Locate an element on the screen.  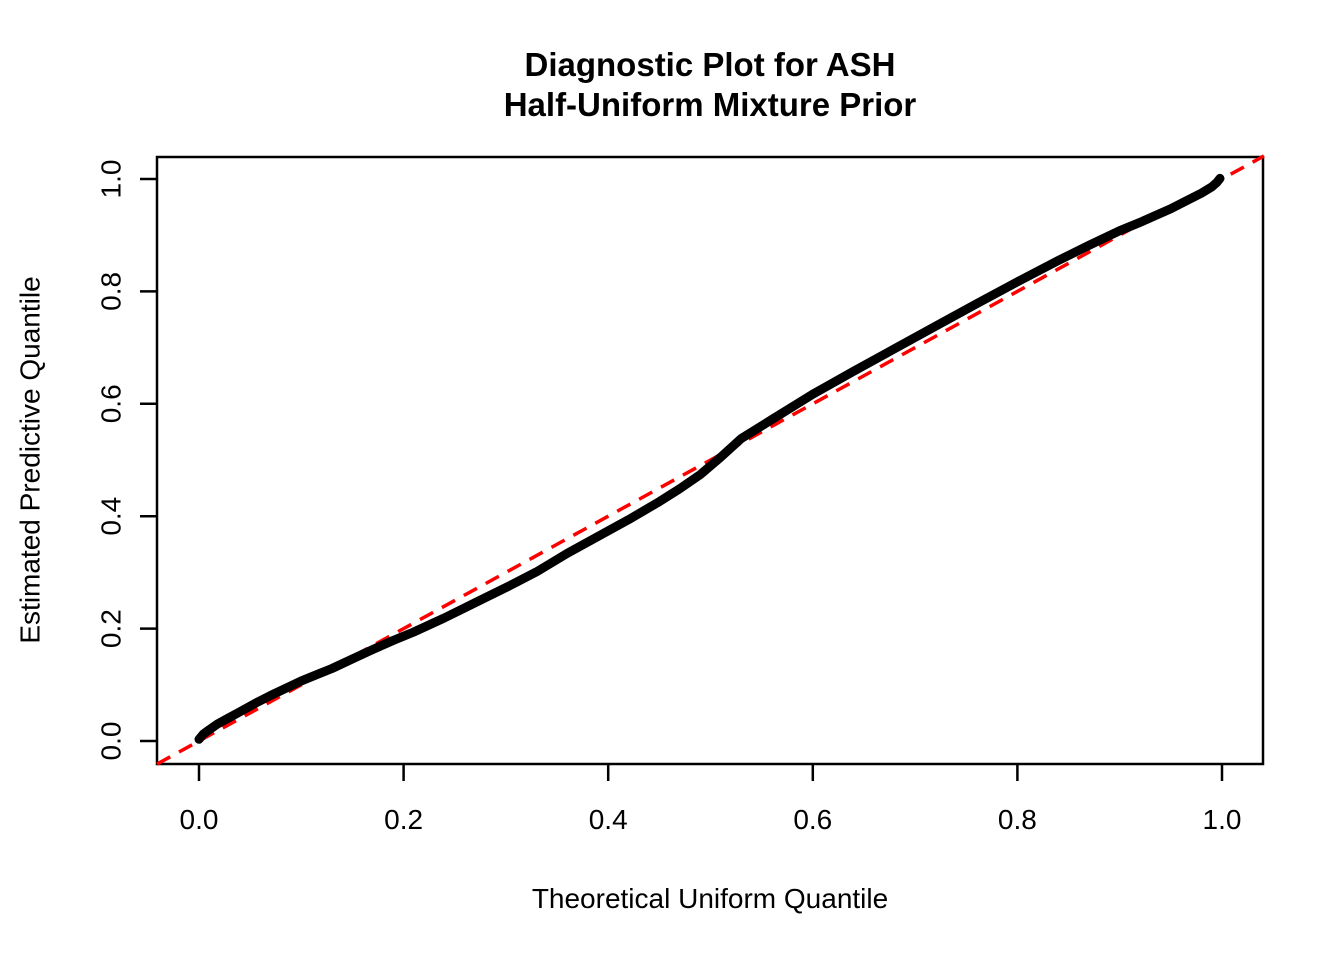
x-tick-label: 0.6 is located at coordinates (812, 819).